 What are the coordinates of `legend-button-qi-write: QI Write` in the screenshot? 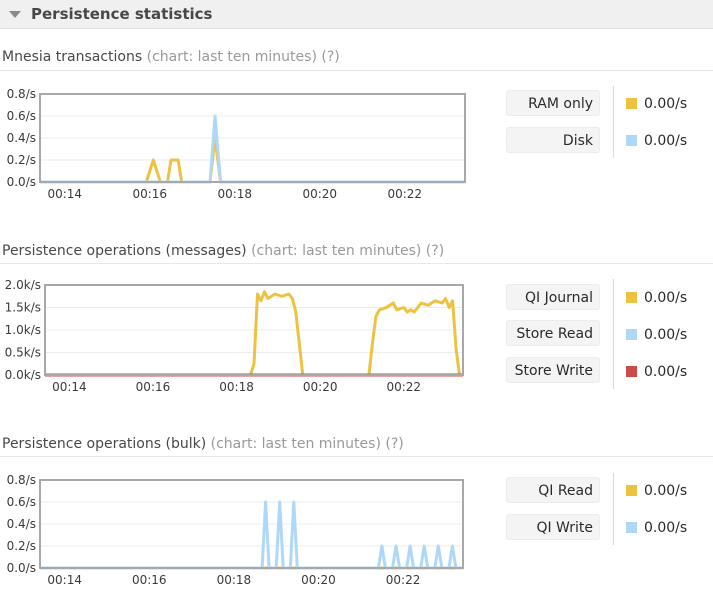 It's located at (553, 527).